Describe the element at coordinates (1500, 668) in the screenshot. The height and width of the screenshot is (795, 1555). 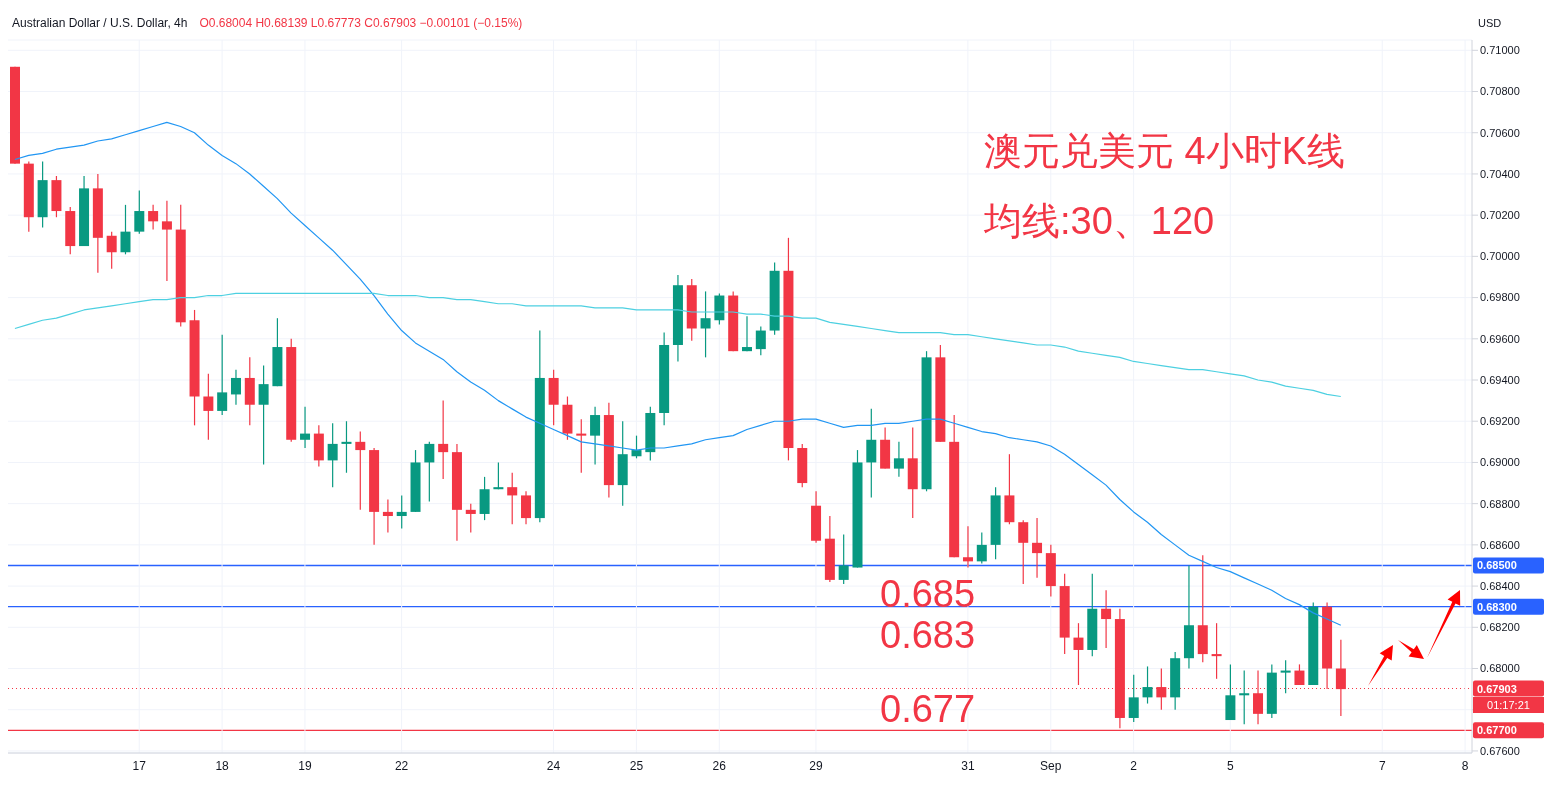
I see `y-tick-label: 0.68000` at that location.